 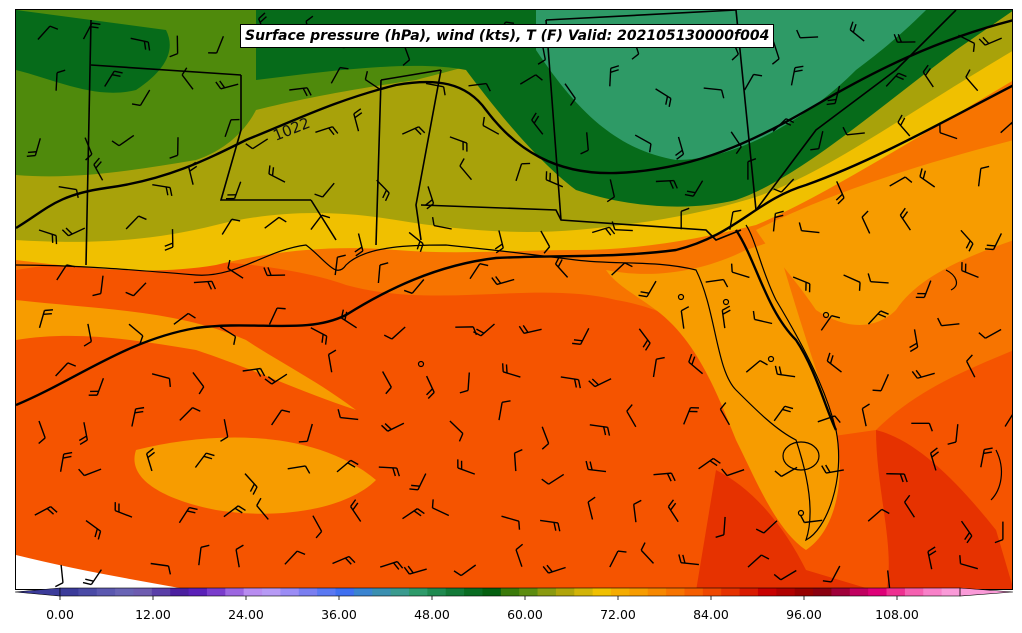 What do you see at coordinates (37, 592) in the screenshot?
I see `colorbar-extend-min` at bounding box center [37, 592].